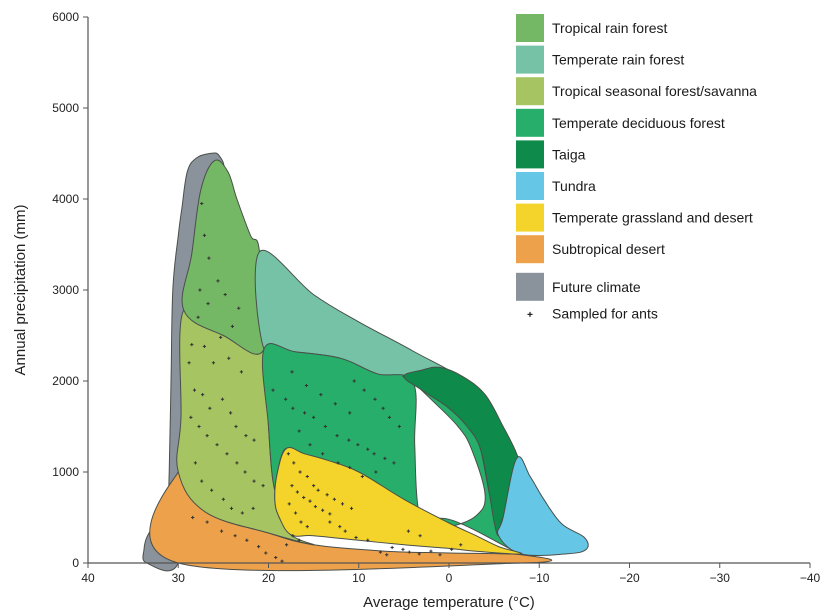  I want to click on x-tick-label: −40, so click(810, 578).